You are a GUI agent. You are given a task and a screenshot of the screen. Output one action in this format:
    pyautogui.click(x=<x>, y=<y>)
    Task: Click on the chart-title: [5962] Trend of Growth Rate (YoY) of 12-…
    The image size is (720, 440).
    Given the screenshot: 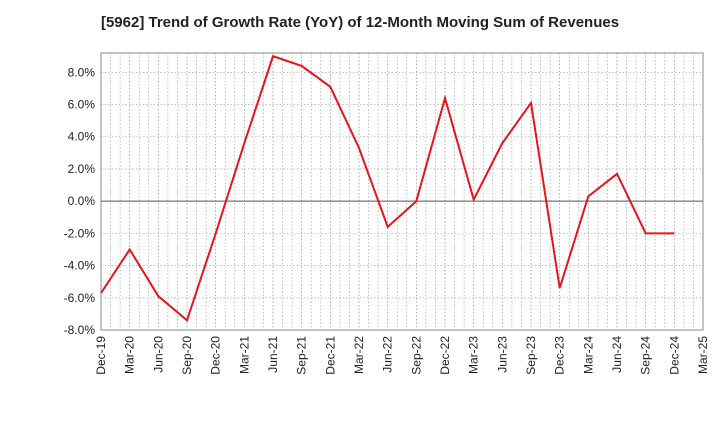 What is the action you would take?
    pyautogui.click(x=360, y=22)
    